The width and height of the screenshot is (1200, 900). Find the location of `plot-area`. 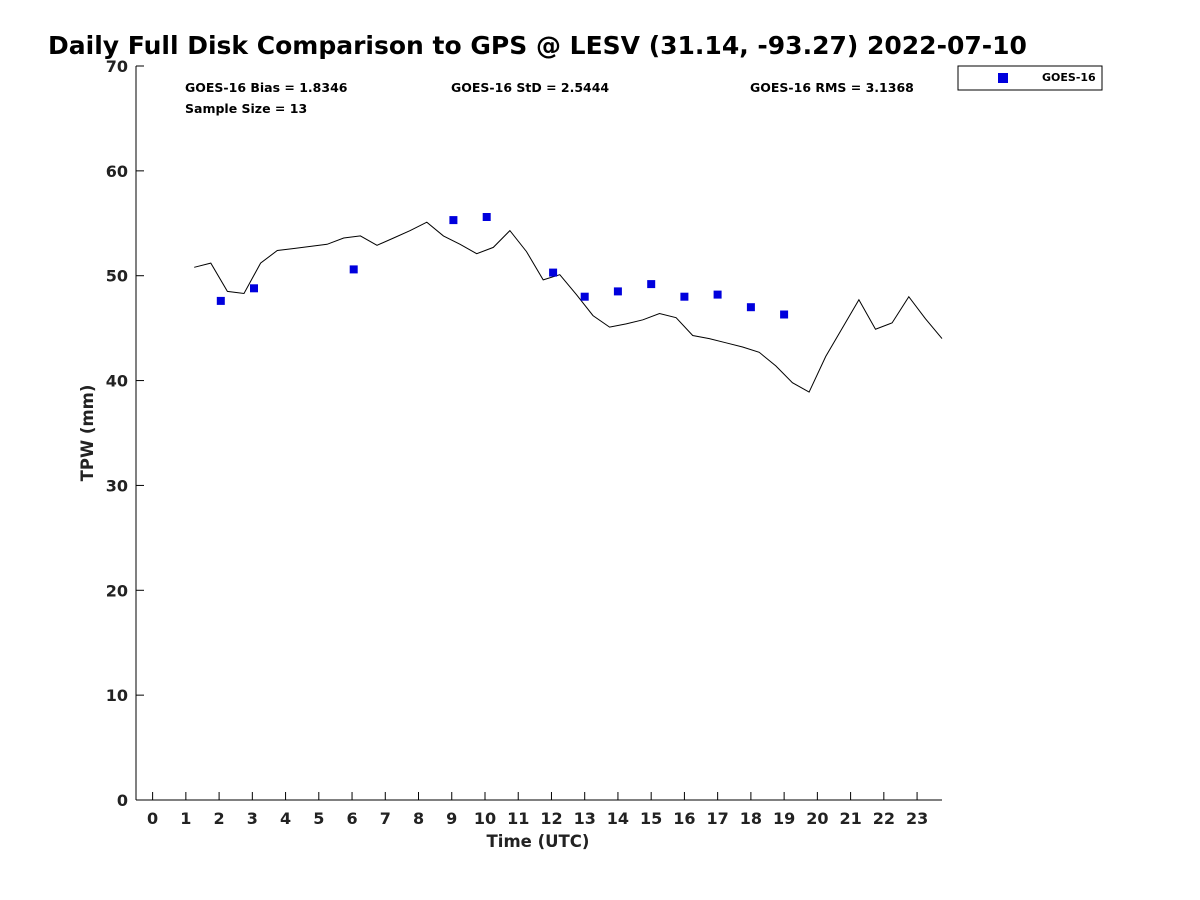

plot-area is located at coordinates (568, 303).